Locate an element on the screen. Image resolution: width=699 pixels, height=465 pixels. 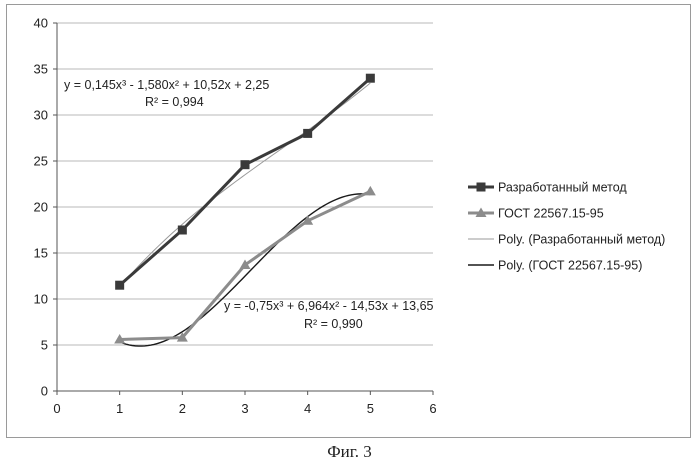
x-tick-label: 6 is located at coordinates (432, 408).